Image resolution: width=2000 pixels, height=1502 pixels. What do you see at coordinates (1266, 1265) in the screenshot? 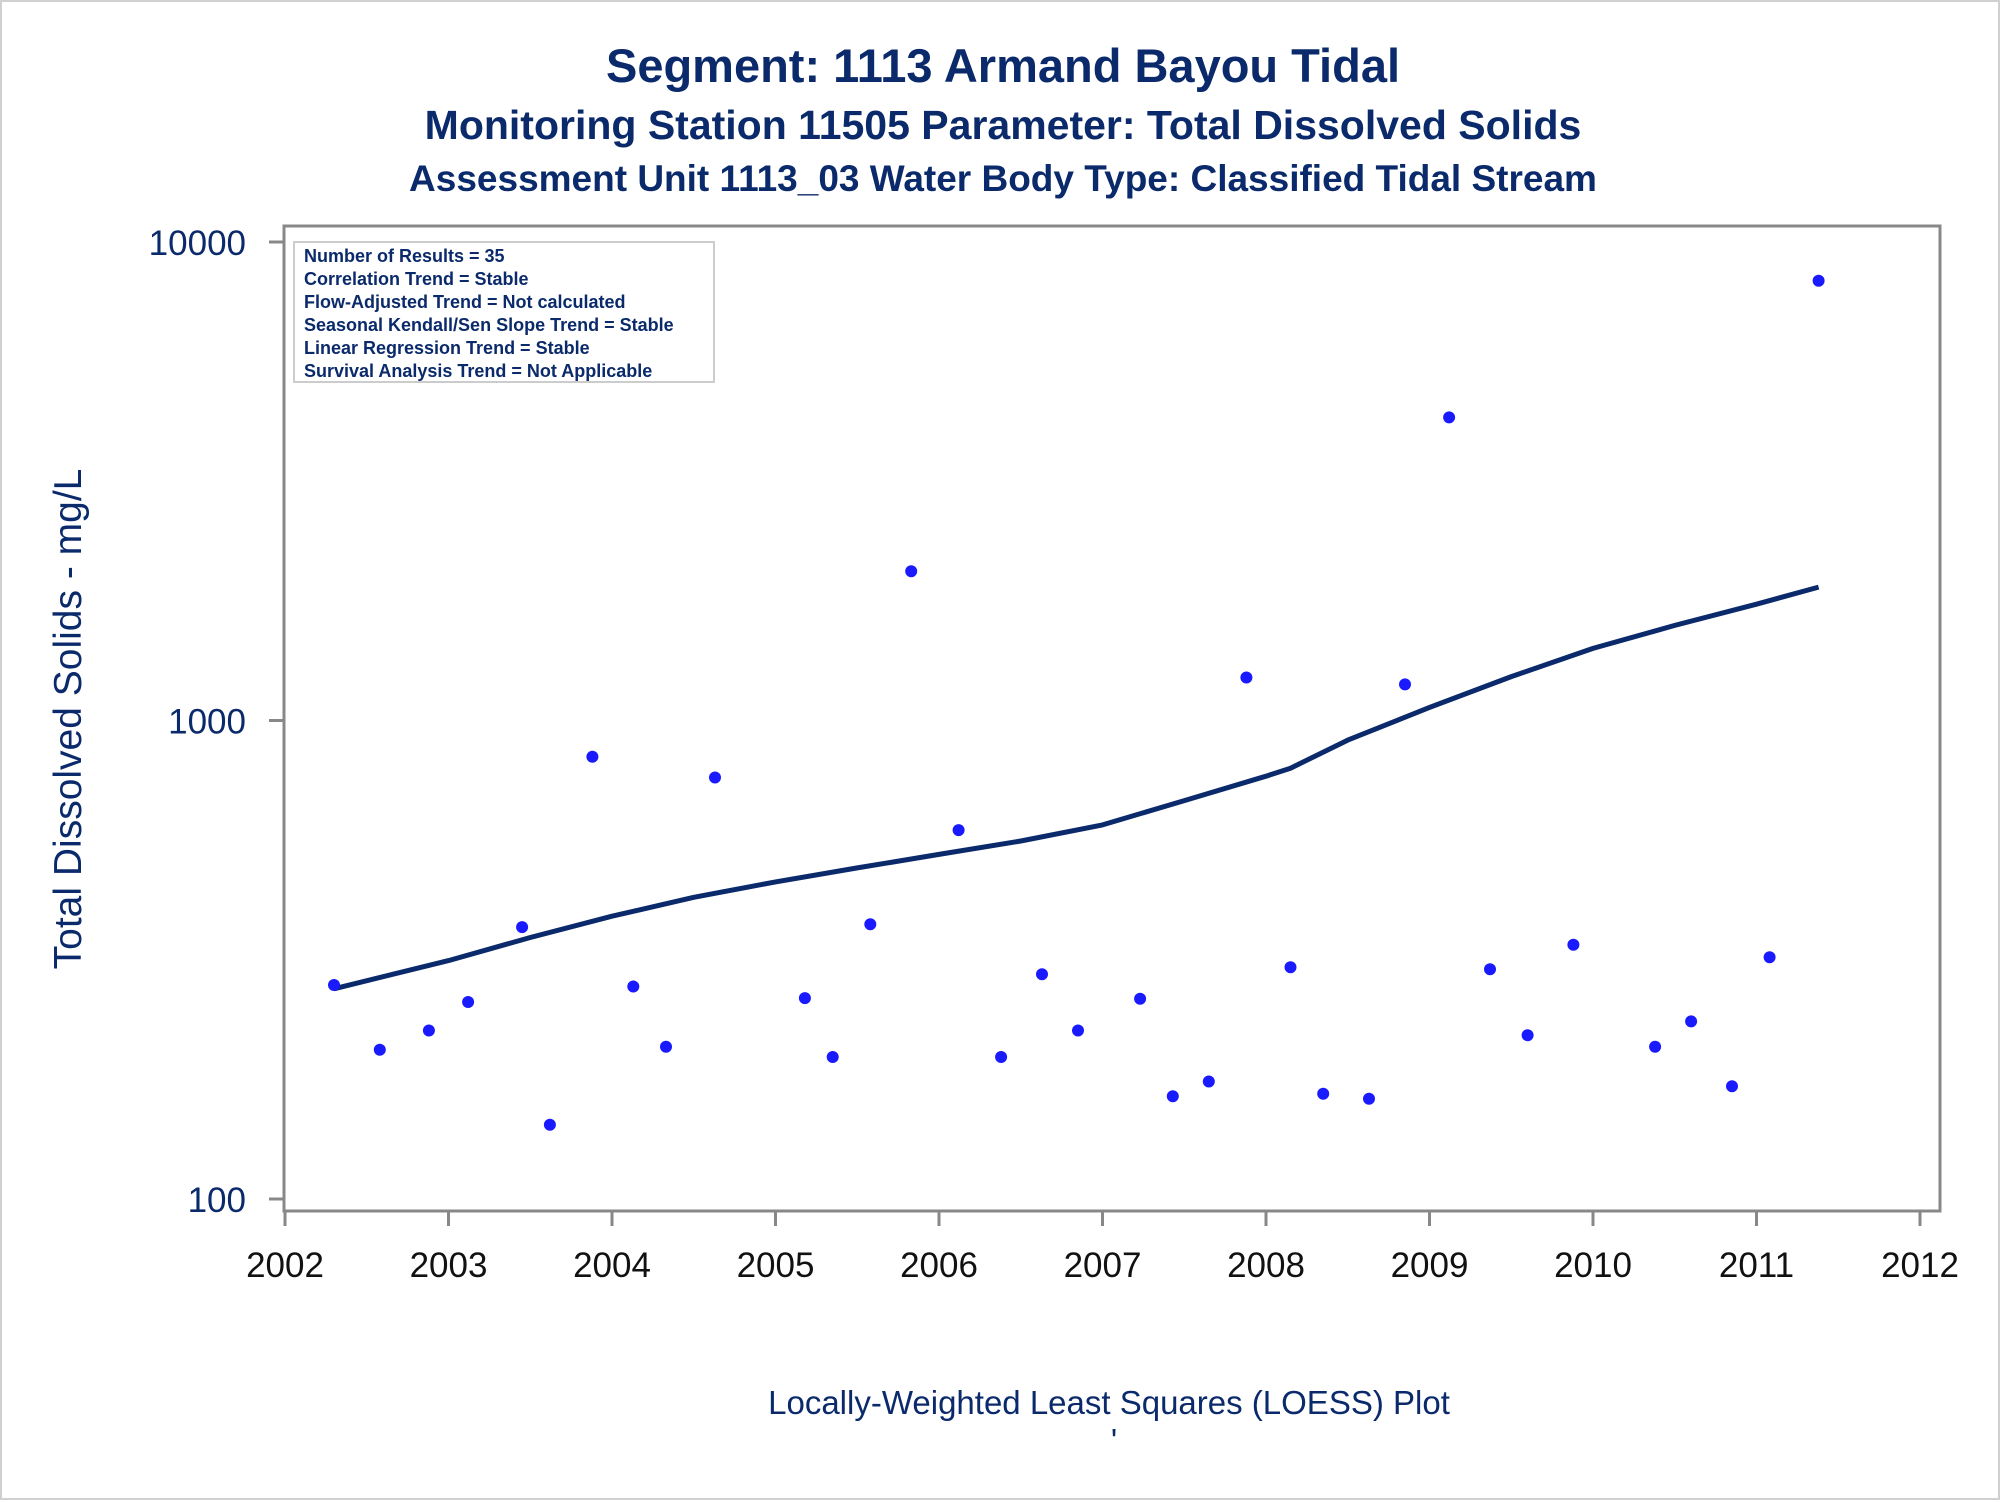
I see `x-tick-label: 2008` at bounding box center [1266, 1265].